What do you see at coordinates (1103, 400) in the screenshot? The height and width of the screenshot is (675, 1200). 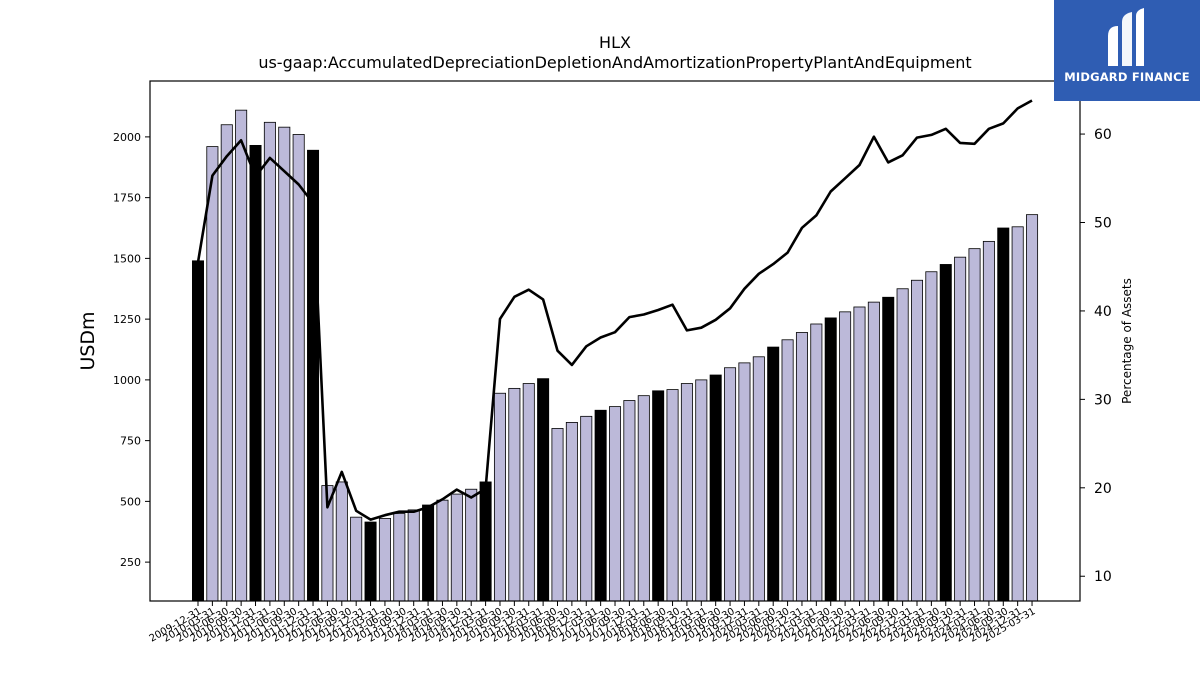 I see `y2-tick-label: 30` at bounding box center [1103, 400].